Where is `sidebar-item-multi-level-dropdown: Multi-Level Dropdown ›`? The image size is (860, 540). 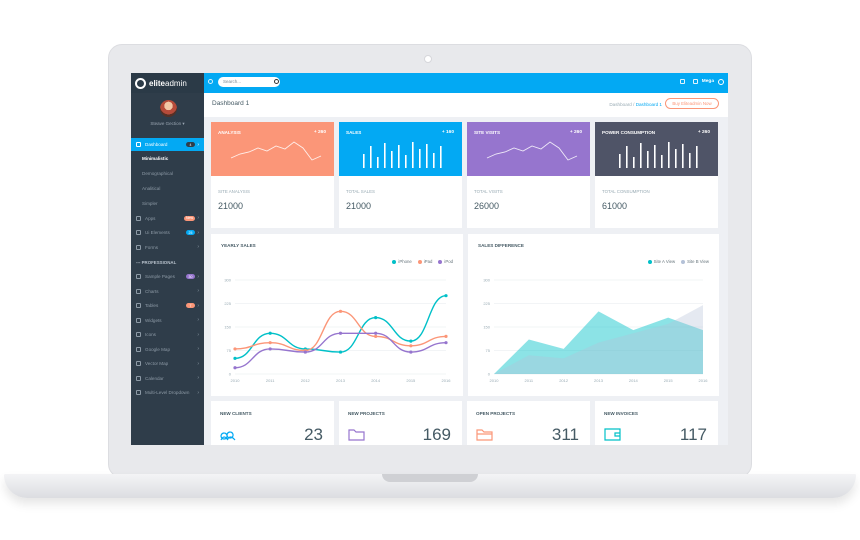
sidebar-item-multi-level-dropdown: Multi-Level Dropdown › is located at coordinates (167, 393).